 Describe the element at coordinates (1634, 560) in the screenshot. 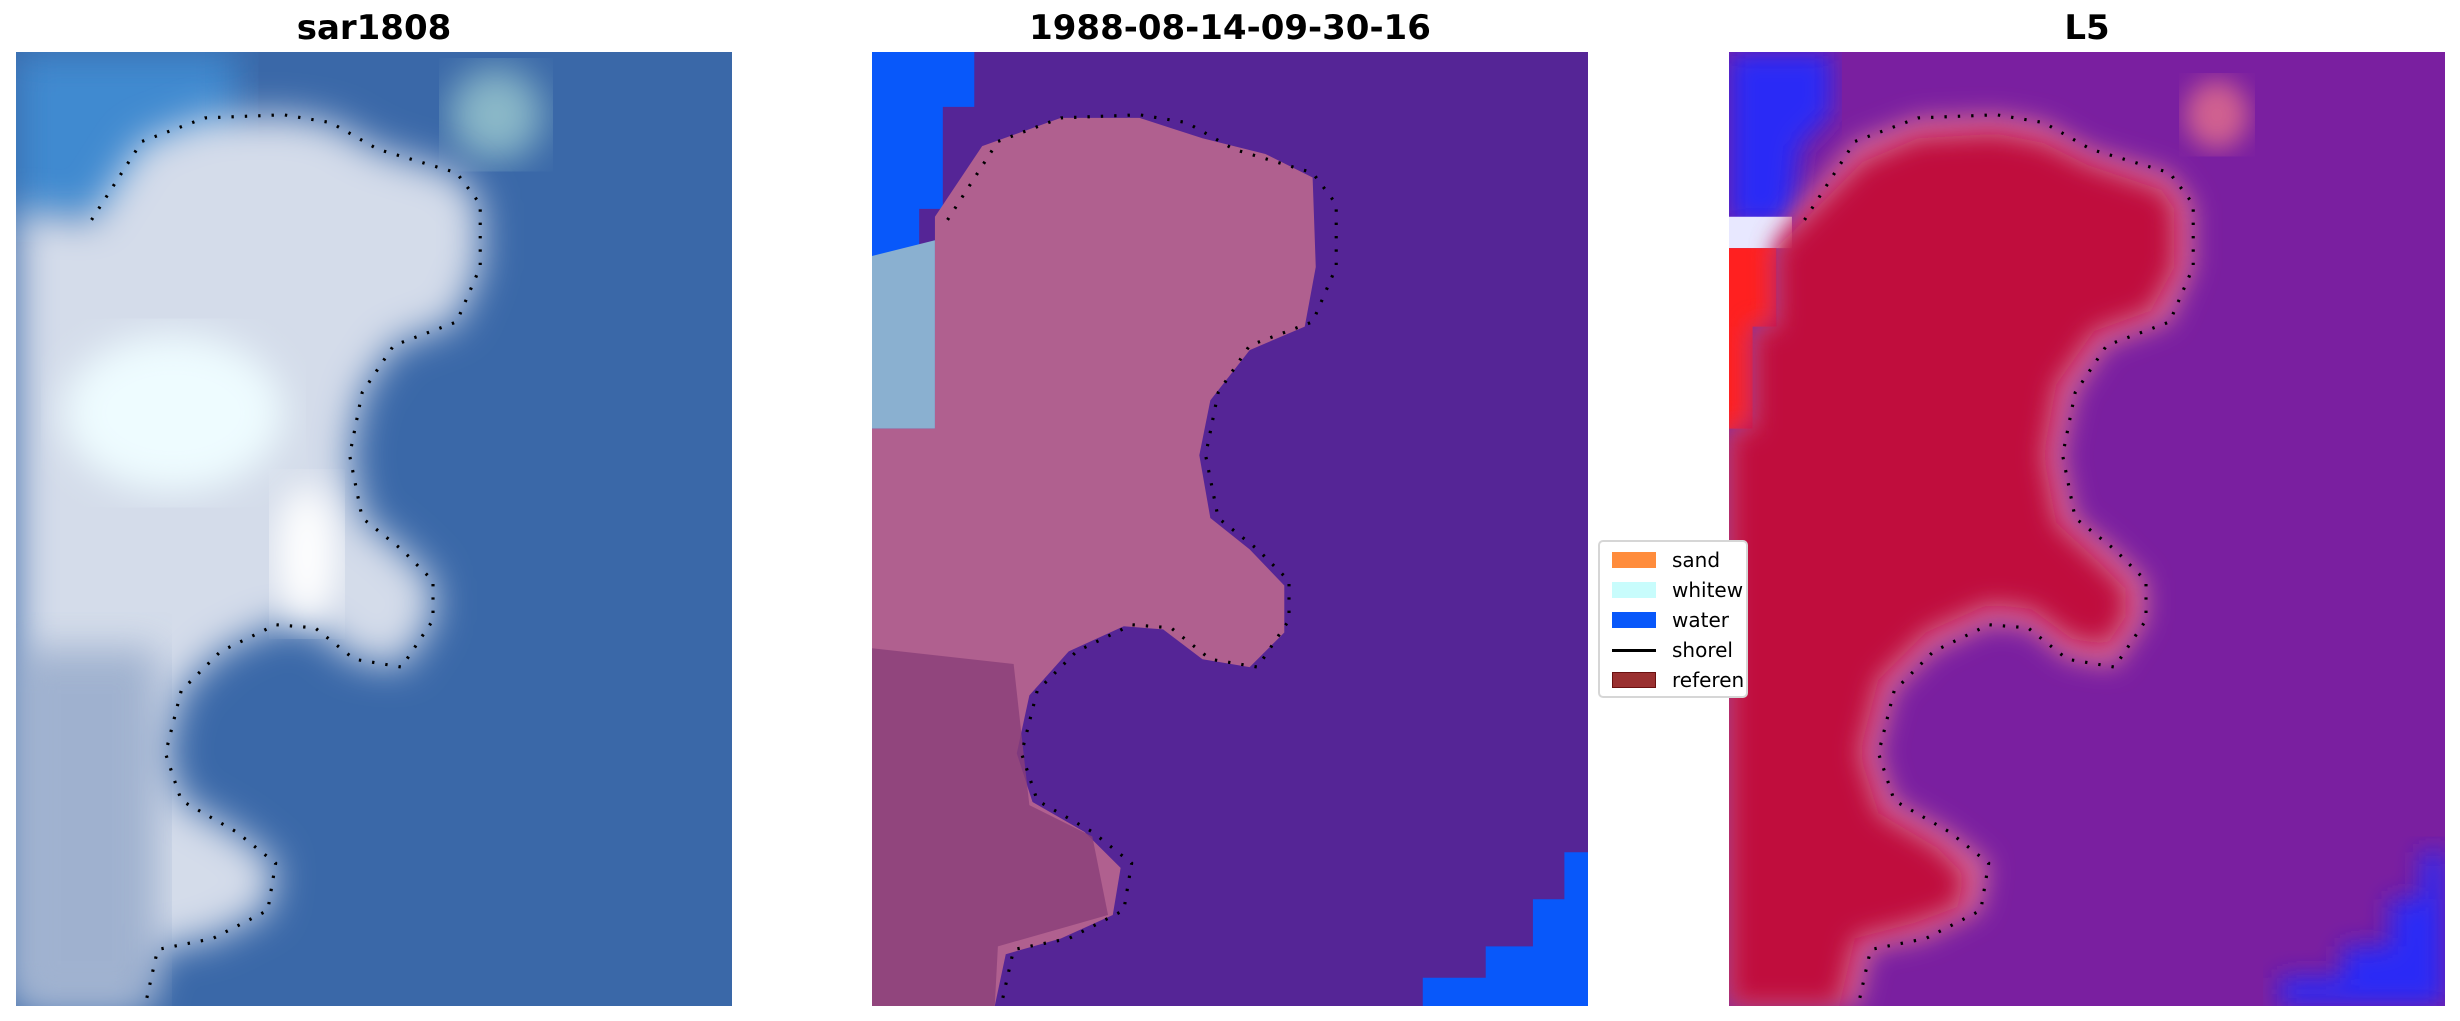

I see `sand-swatch` at that location.